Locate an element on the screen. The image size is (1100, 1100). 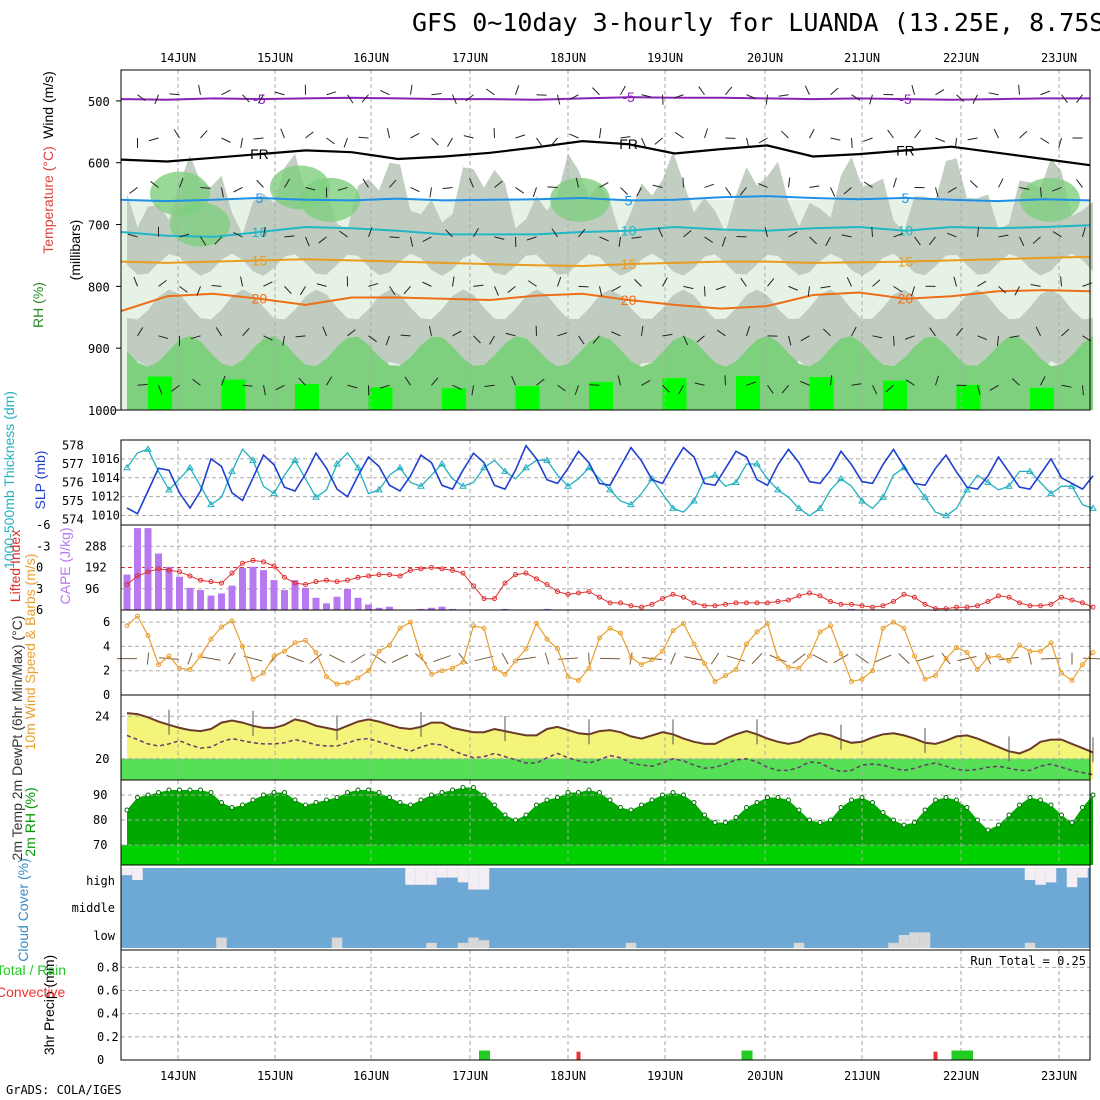
ylabel-2m-temp: 2m Temp 2m DewPt (6hr Min/Max) (°C) is located at coordinates (17, 738).